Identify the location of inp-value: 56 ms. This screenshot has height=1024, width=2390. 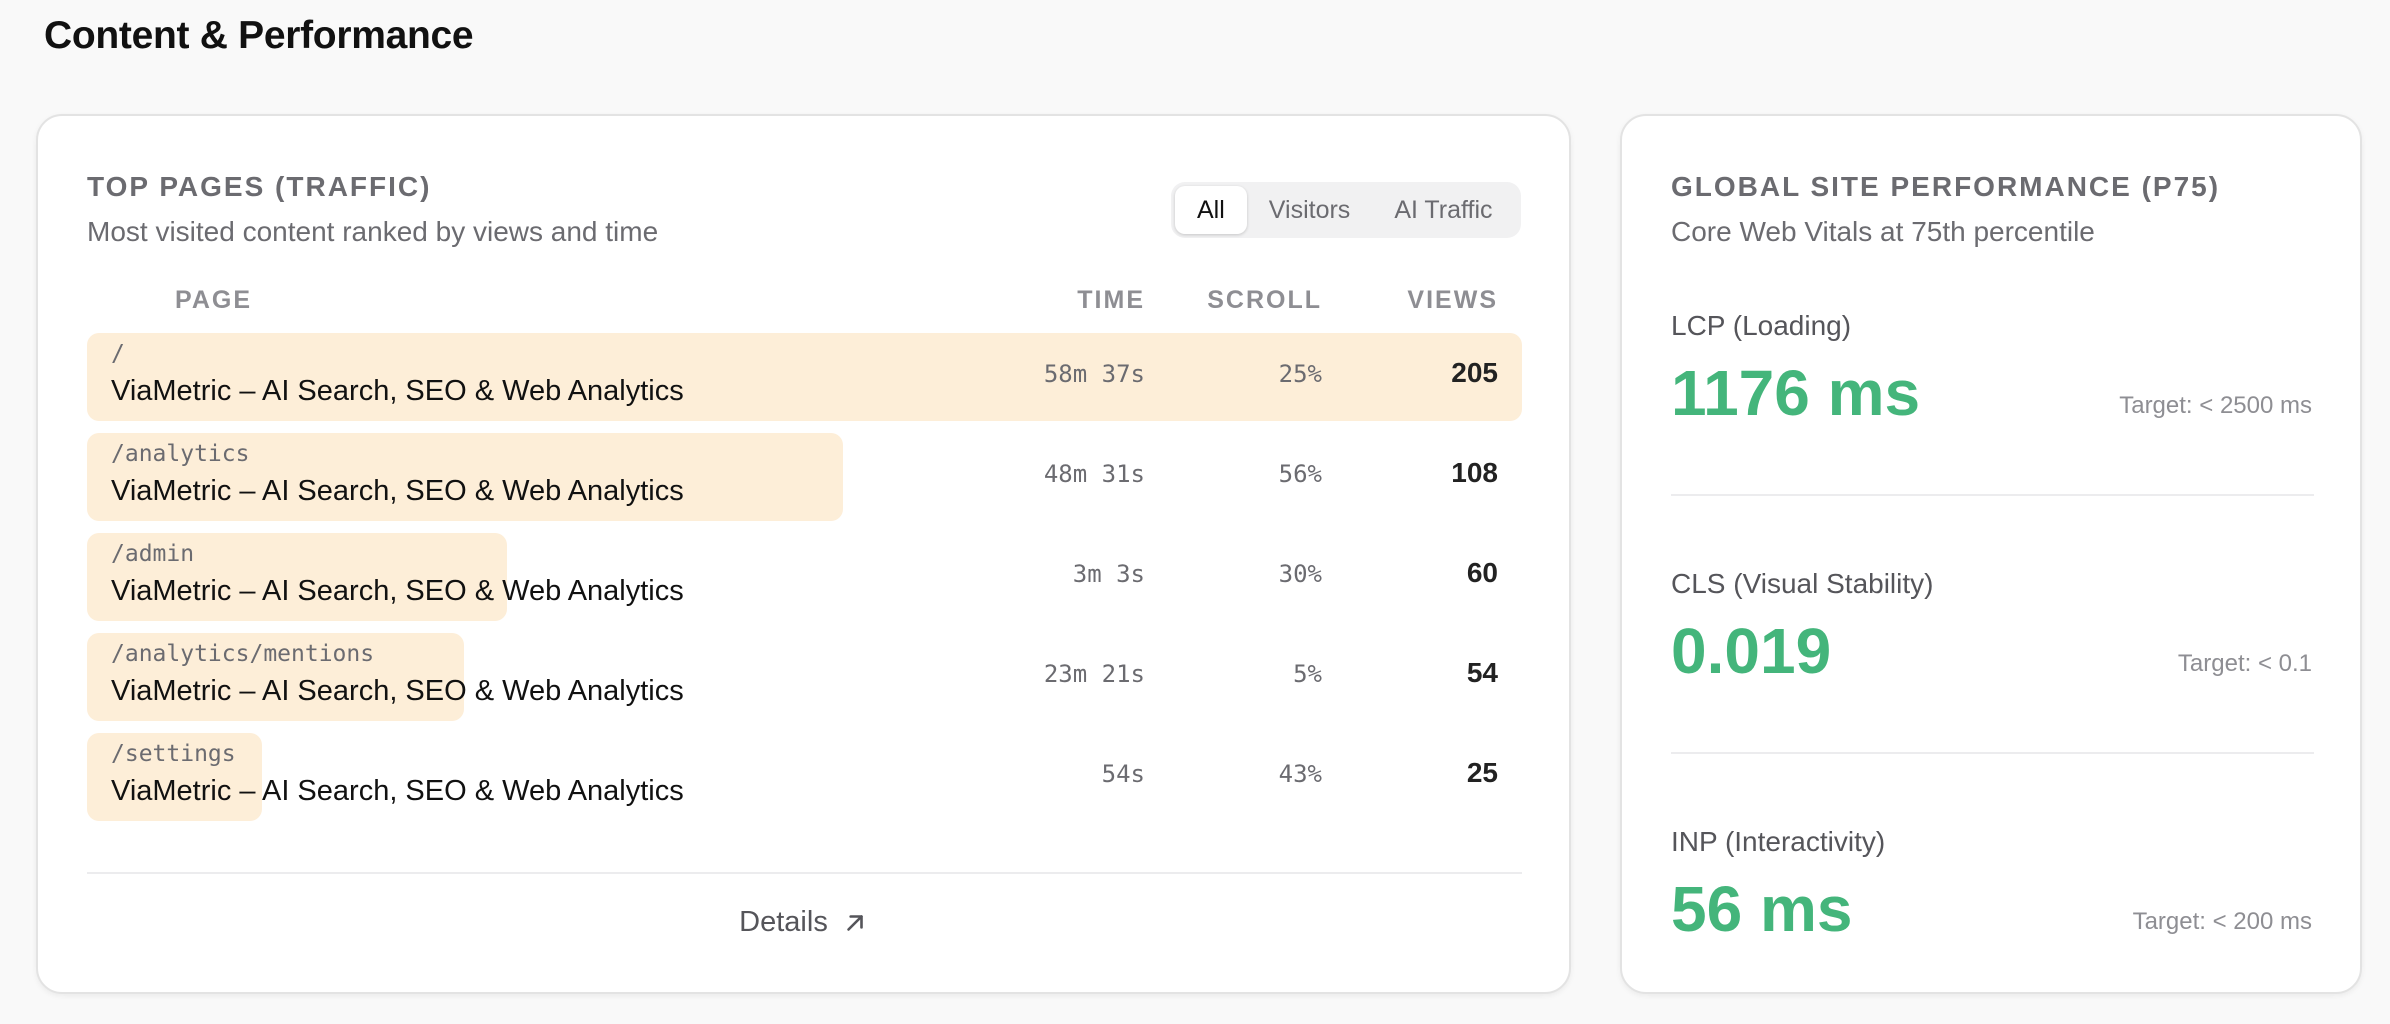
(1762, 909).